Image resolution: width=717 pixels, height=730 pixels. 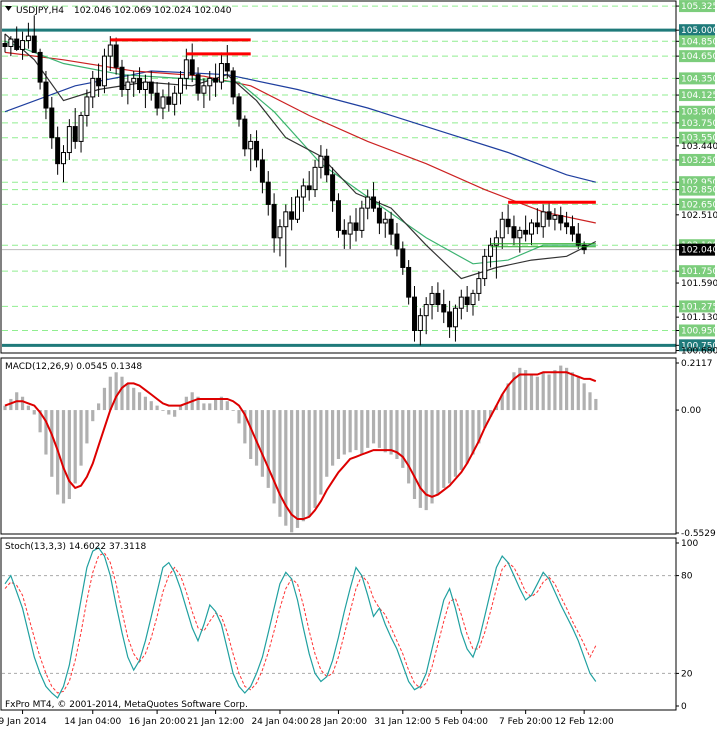 What do you see at coordinates (699, 7) in the screenshot?
I see `price-tick-label: 105.325` at bounding box center [699, 7].